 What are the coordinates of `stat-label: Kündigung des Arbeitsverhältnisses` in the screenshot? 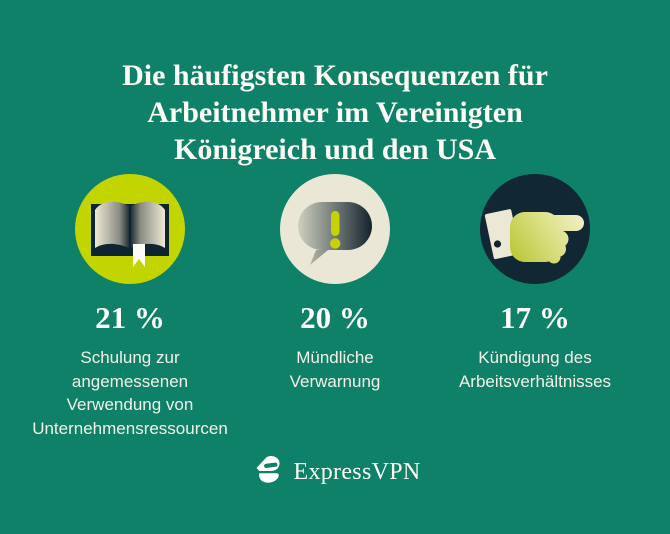 It's located at (535, 369).